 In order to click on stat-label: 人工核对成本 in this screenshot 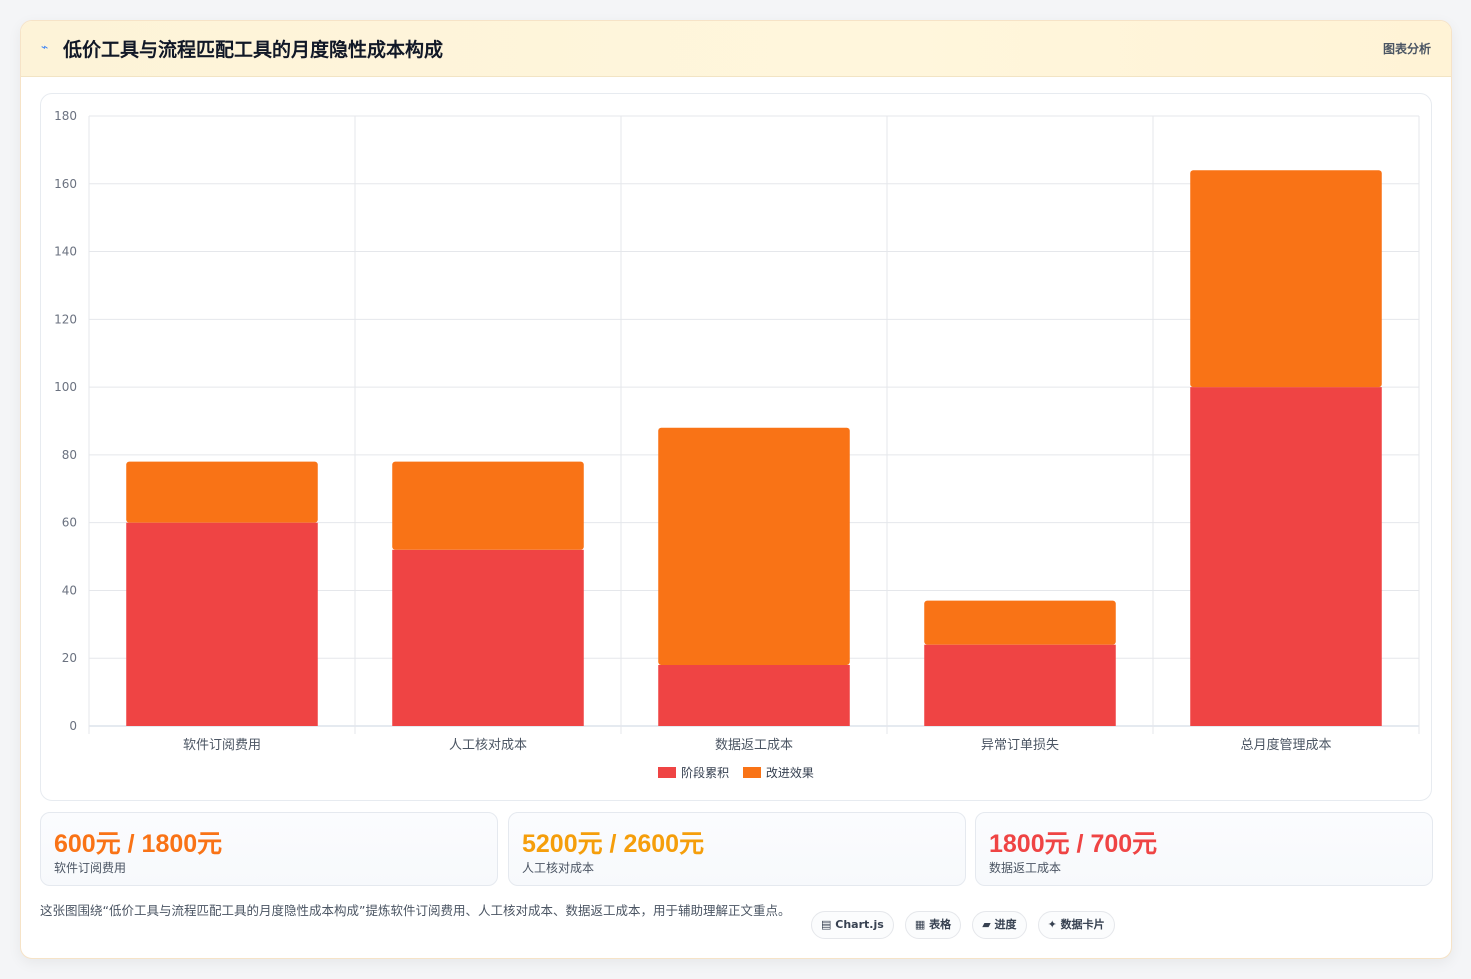, I will do `click(558, 868)`.